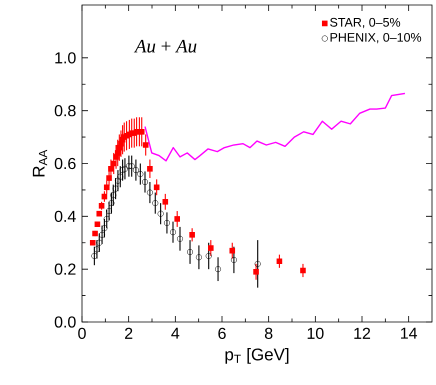 The image size is (436, 385). I want to click on x-tick-label: 2, so click(128, 333).